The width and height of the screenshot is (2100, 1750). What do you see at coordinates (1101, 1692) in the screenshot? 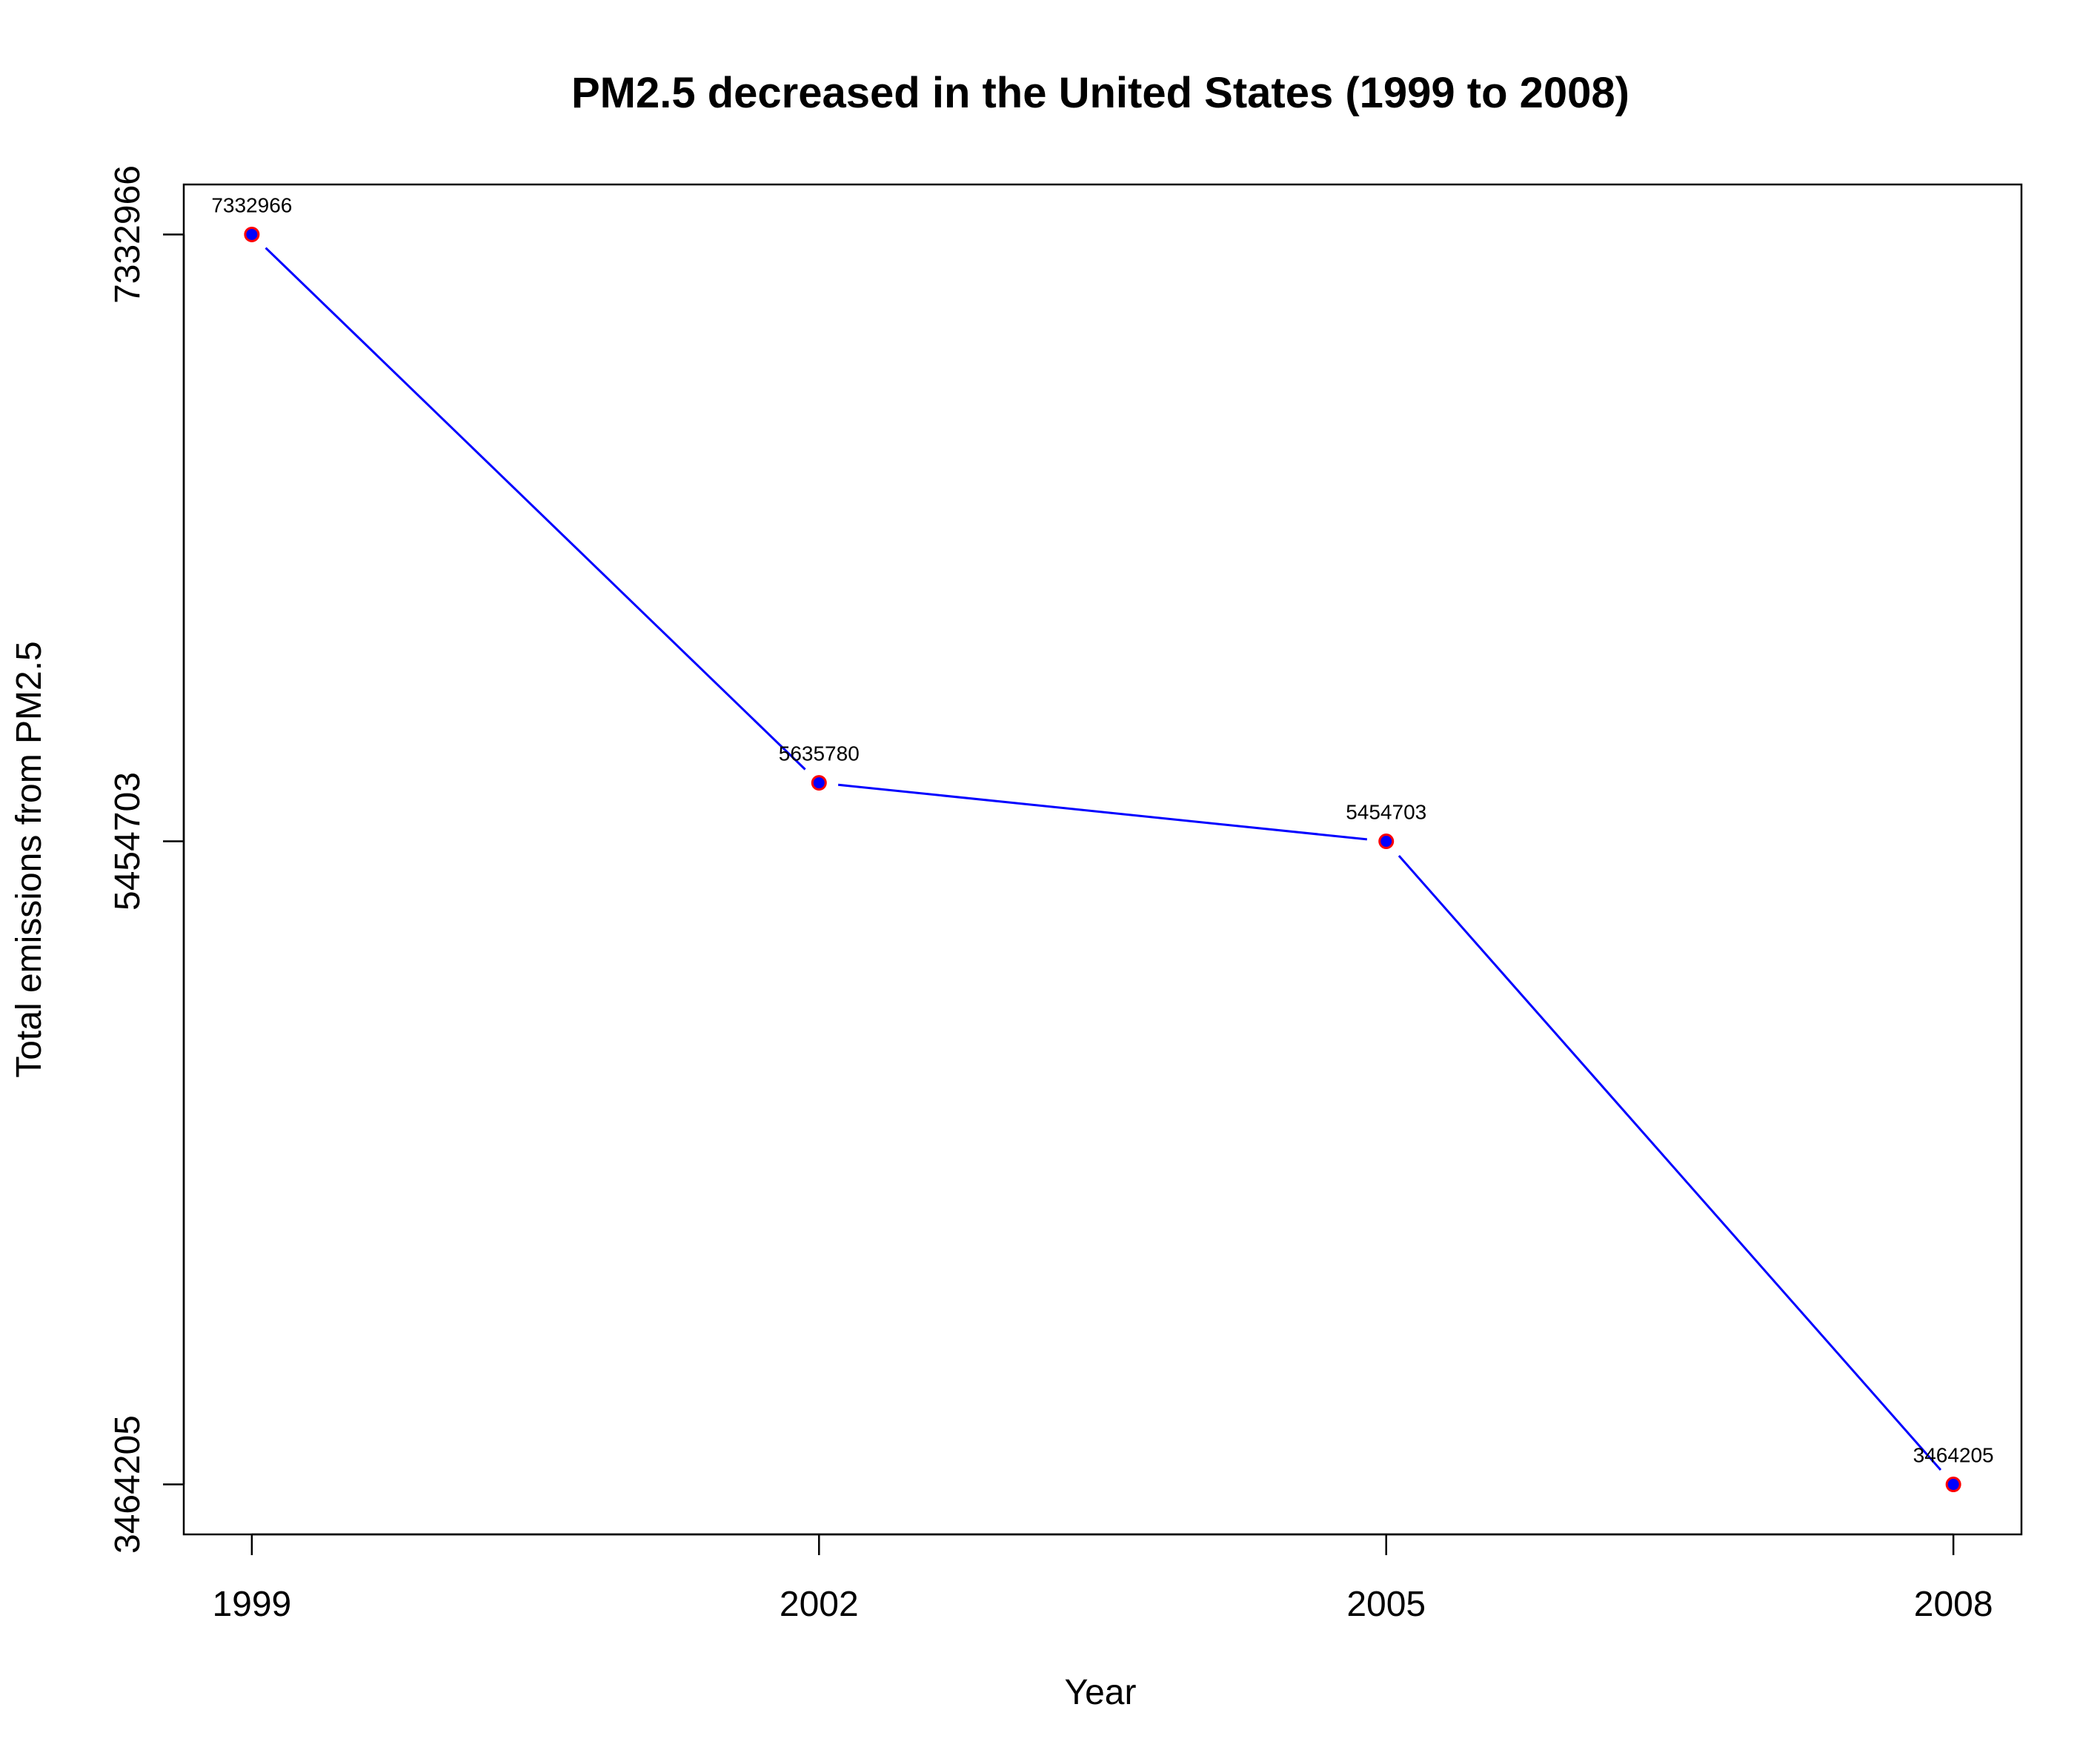
I see `x-axis-title: Year` at bounding box center [1101, 1692].